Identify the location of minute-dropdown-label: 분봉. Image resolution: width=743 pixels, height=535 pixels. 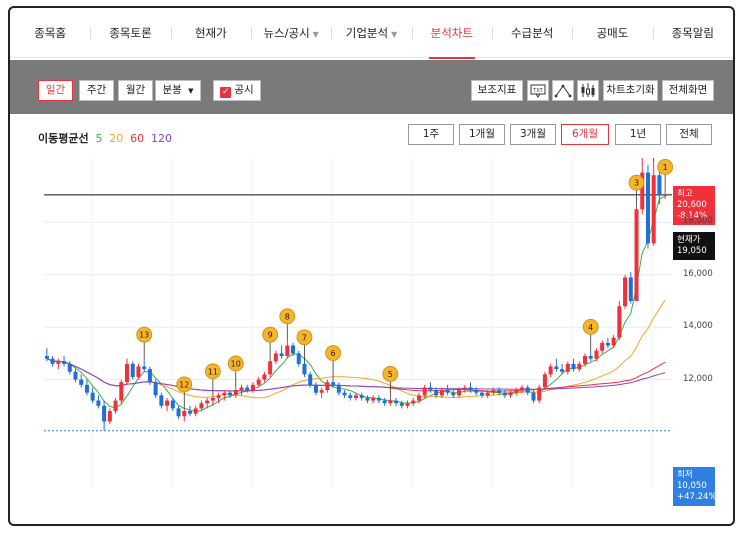
(172, 90).